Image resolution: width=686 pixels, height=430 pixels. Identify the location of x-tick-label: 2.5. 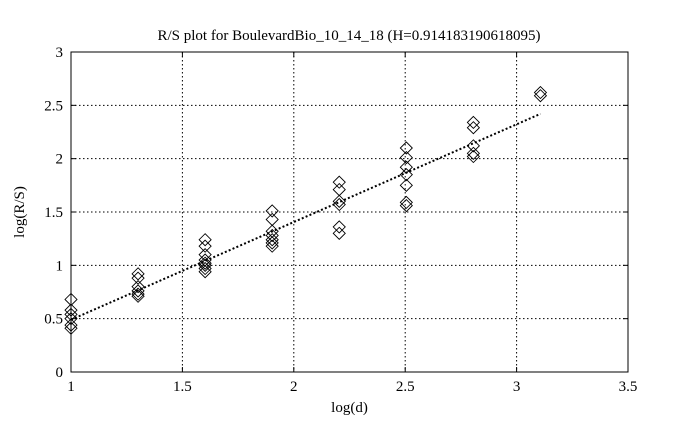
(405, 387).